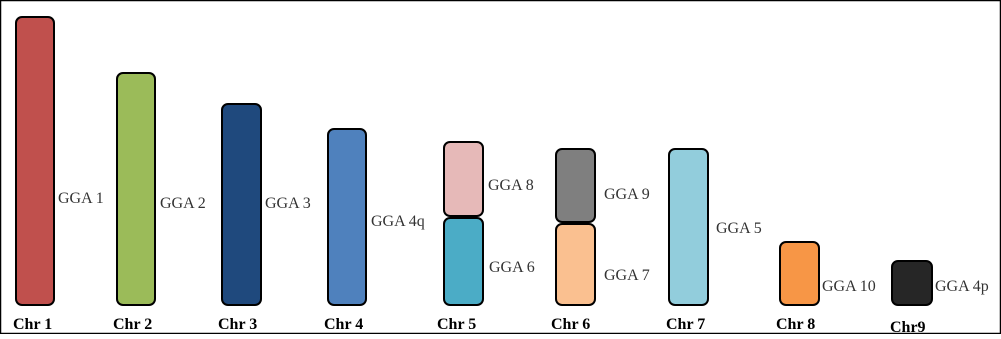 The height and width of the screenshot is (339, 1001). What do you see at coordinates (35, 161) in the screenshot?
I see `chr1-ggA1-segment` at bounding box center [35, 161].